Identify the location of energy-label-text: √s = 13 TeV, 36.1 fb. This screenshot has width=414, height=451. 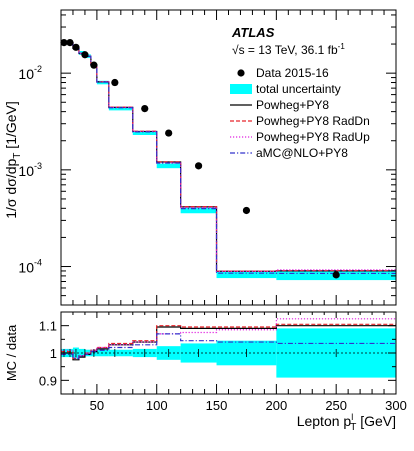
(285, 50).